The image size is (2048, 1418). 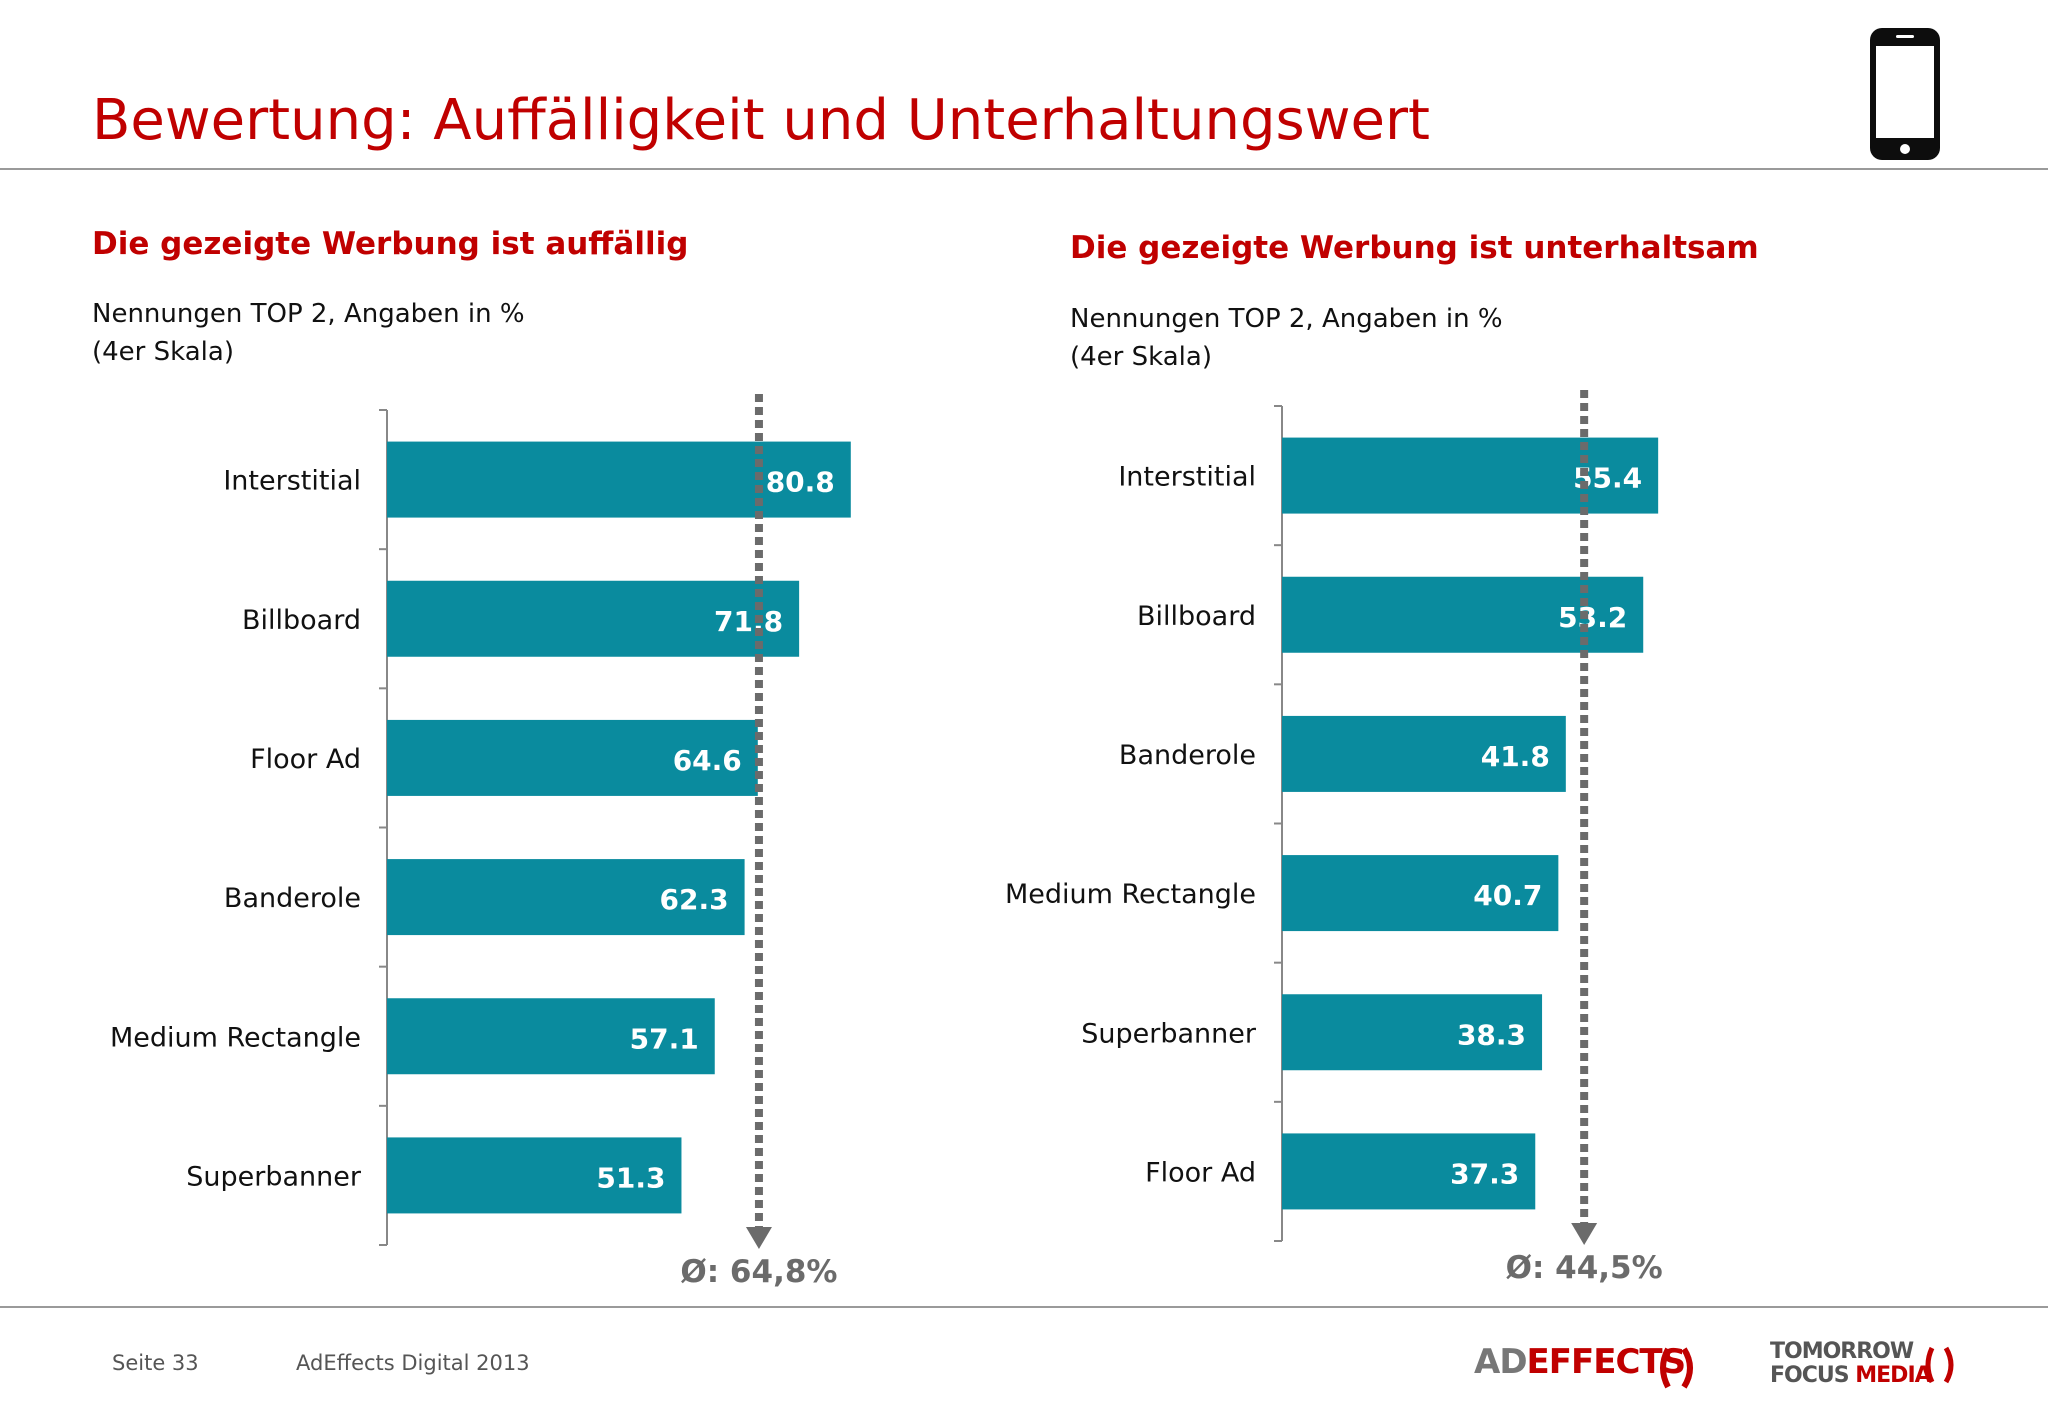 I want to click on adeffects-logo-mark-icon, so click(x=1676, y=1368).